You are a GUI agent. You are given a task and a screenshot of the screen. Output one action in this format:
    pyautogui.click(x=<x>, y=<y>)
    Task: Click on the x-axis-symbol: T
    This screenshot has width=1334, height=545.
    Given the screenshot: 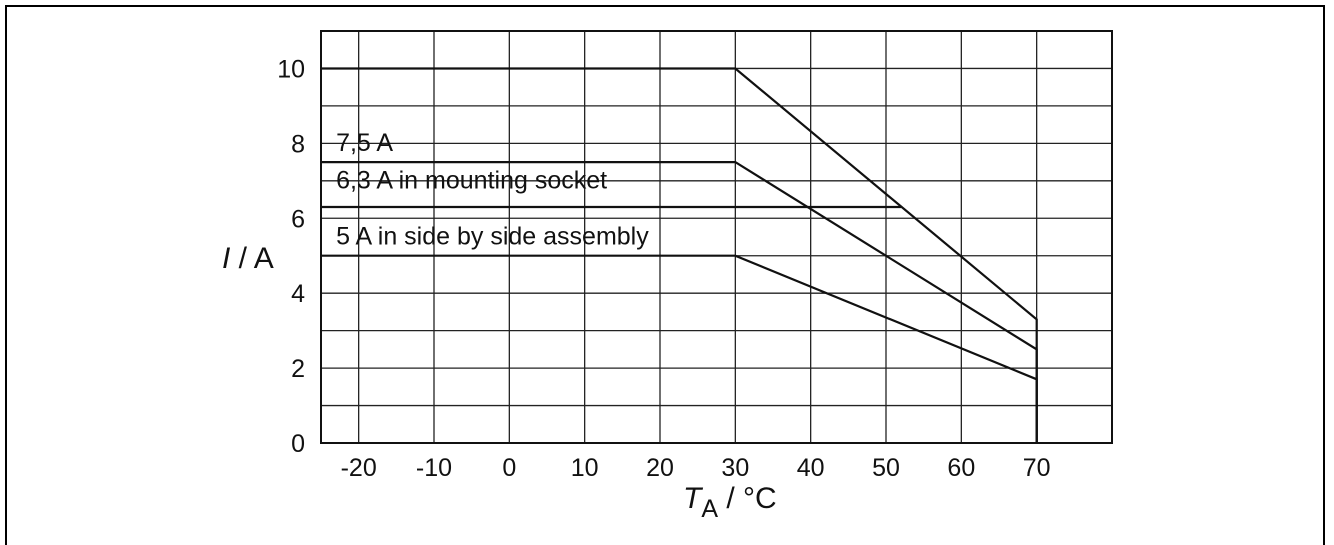 What is the action you would take?
    pyautogui.click(x=693, y=498)
    